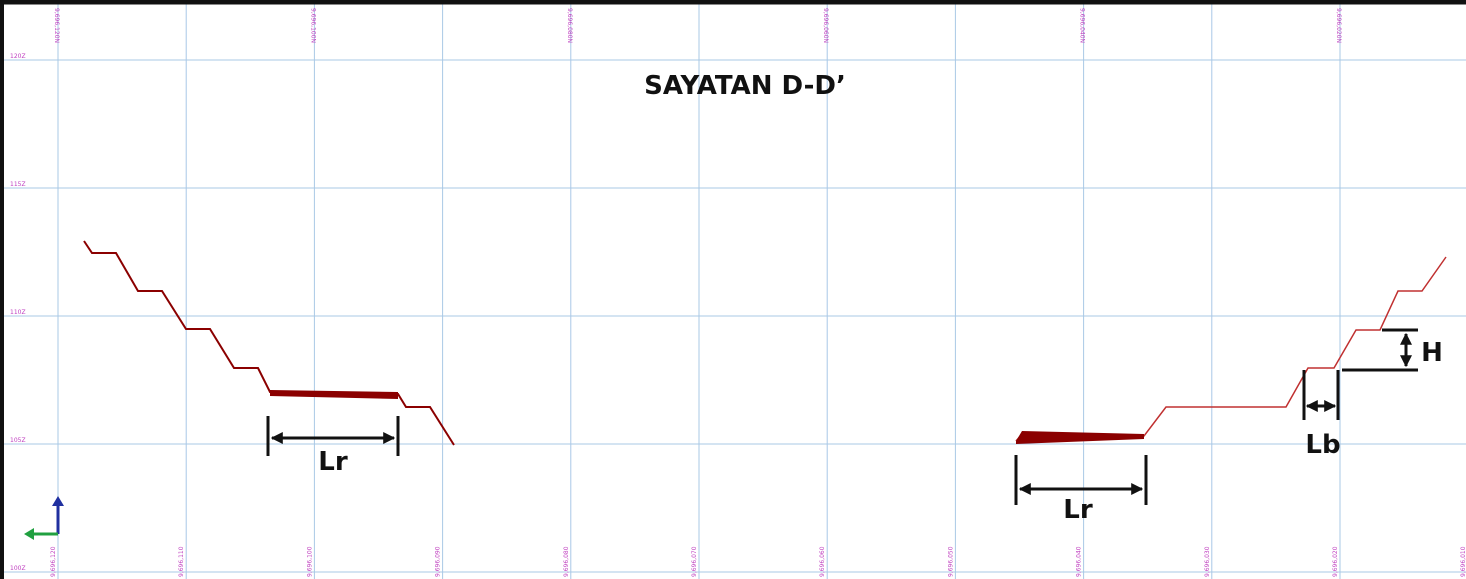 This screenshot has width=1466, height=579. What do you see at coordinates (438, 561) in the screenshot?
I see `bottom-label: 9,696,090` at bounding box center [438, 561].